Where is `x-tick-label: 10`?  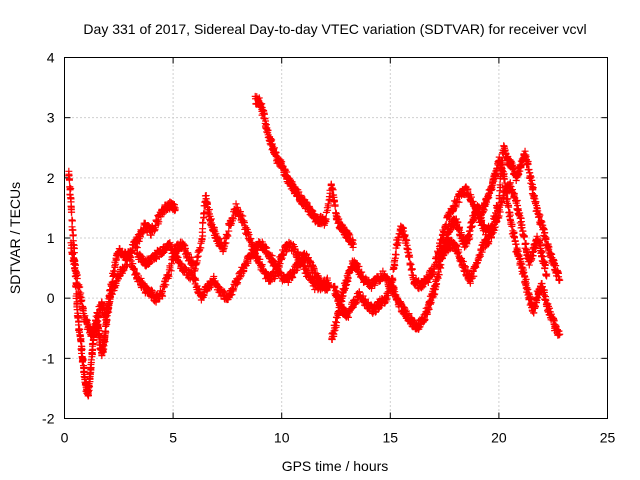 x-tick-label: 10 is located at coordinates (282, 438).